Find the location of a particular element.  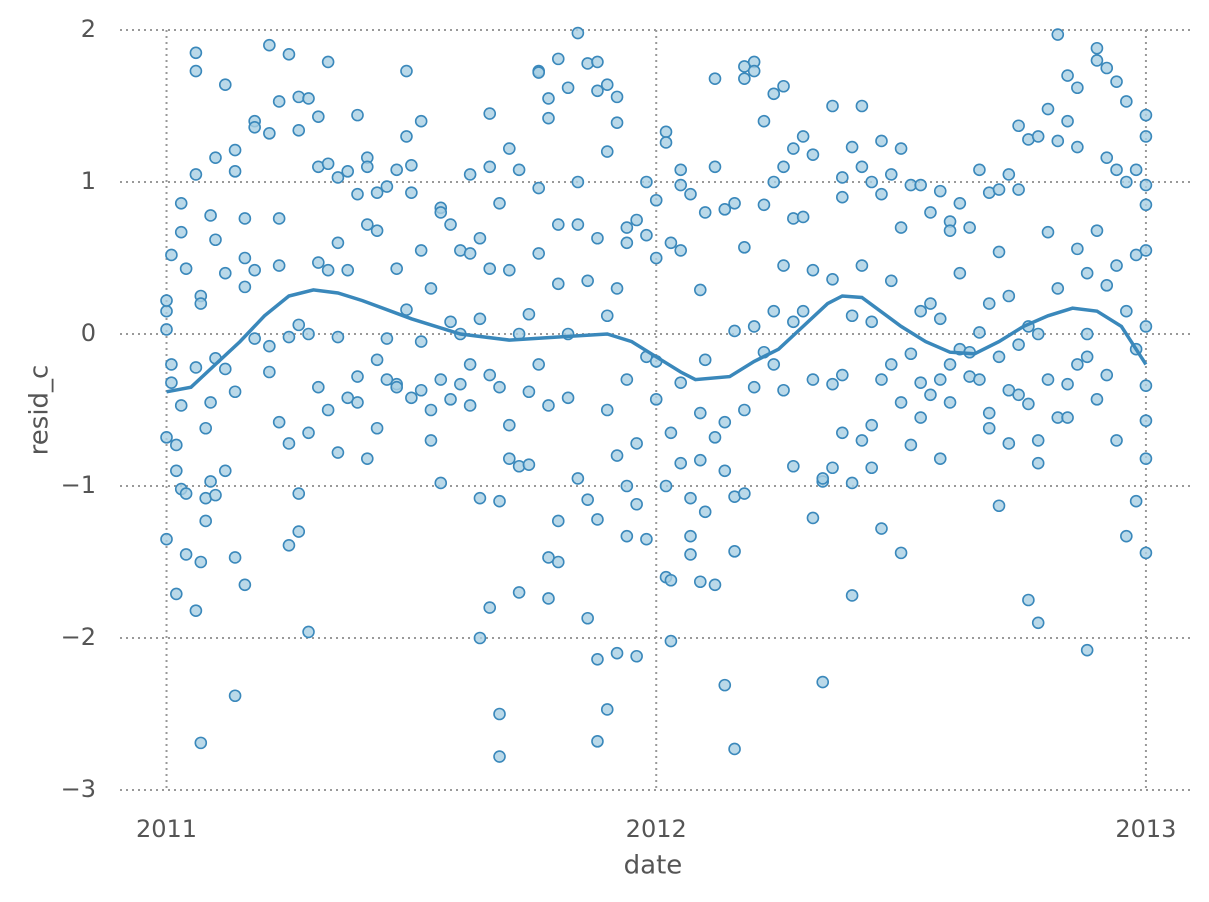

y-tick-label: 0 is located at coordinates (88, 333).